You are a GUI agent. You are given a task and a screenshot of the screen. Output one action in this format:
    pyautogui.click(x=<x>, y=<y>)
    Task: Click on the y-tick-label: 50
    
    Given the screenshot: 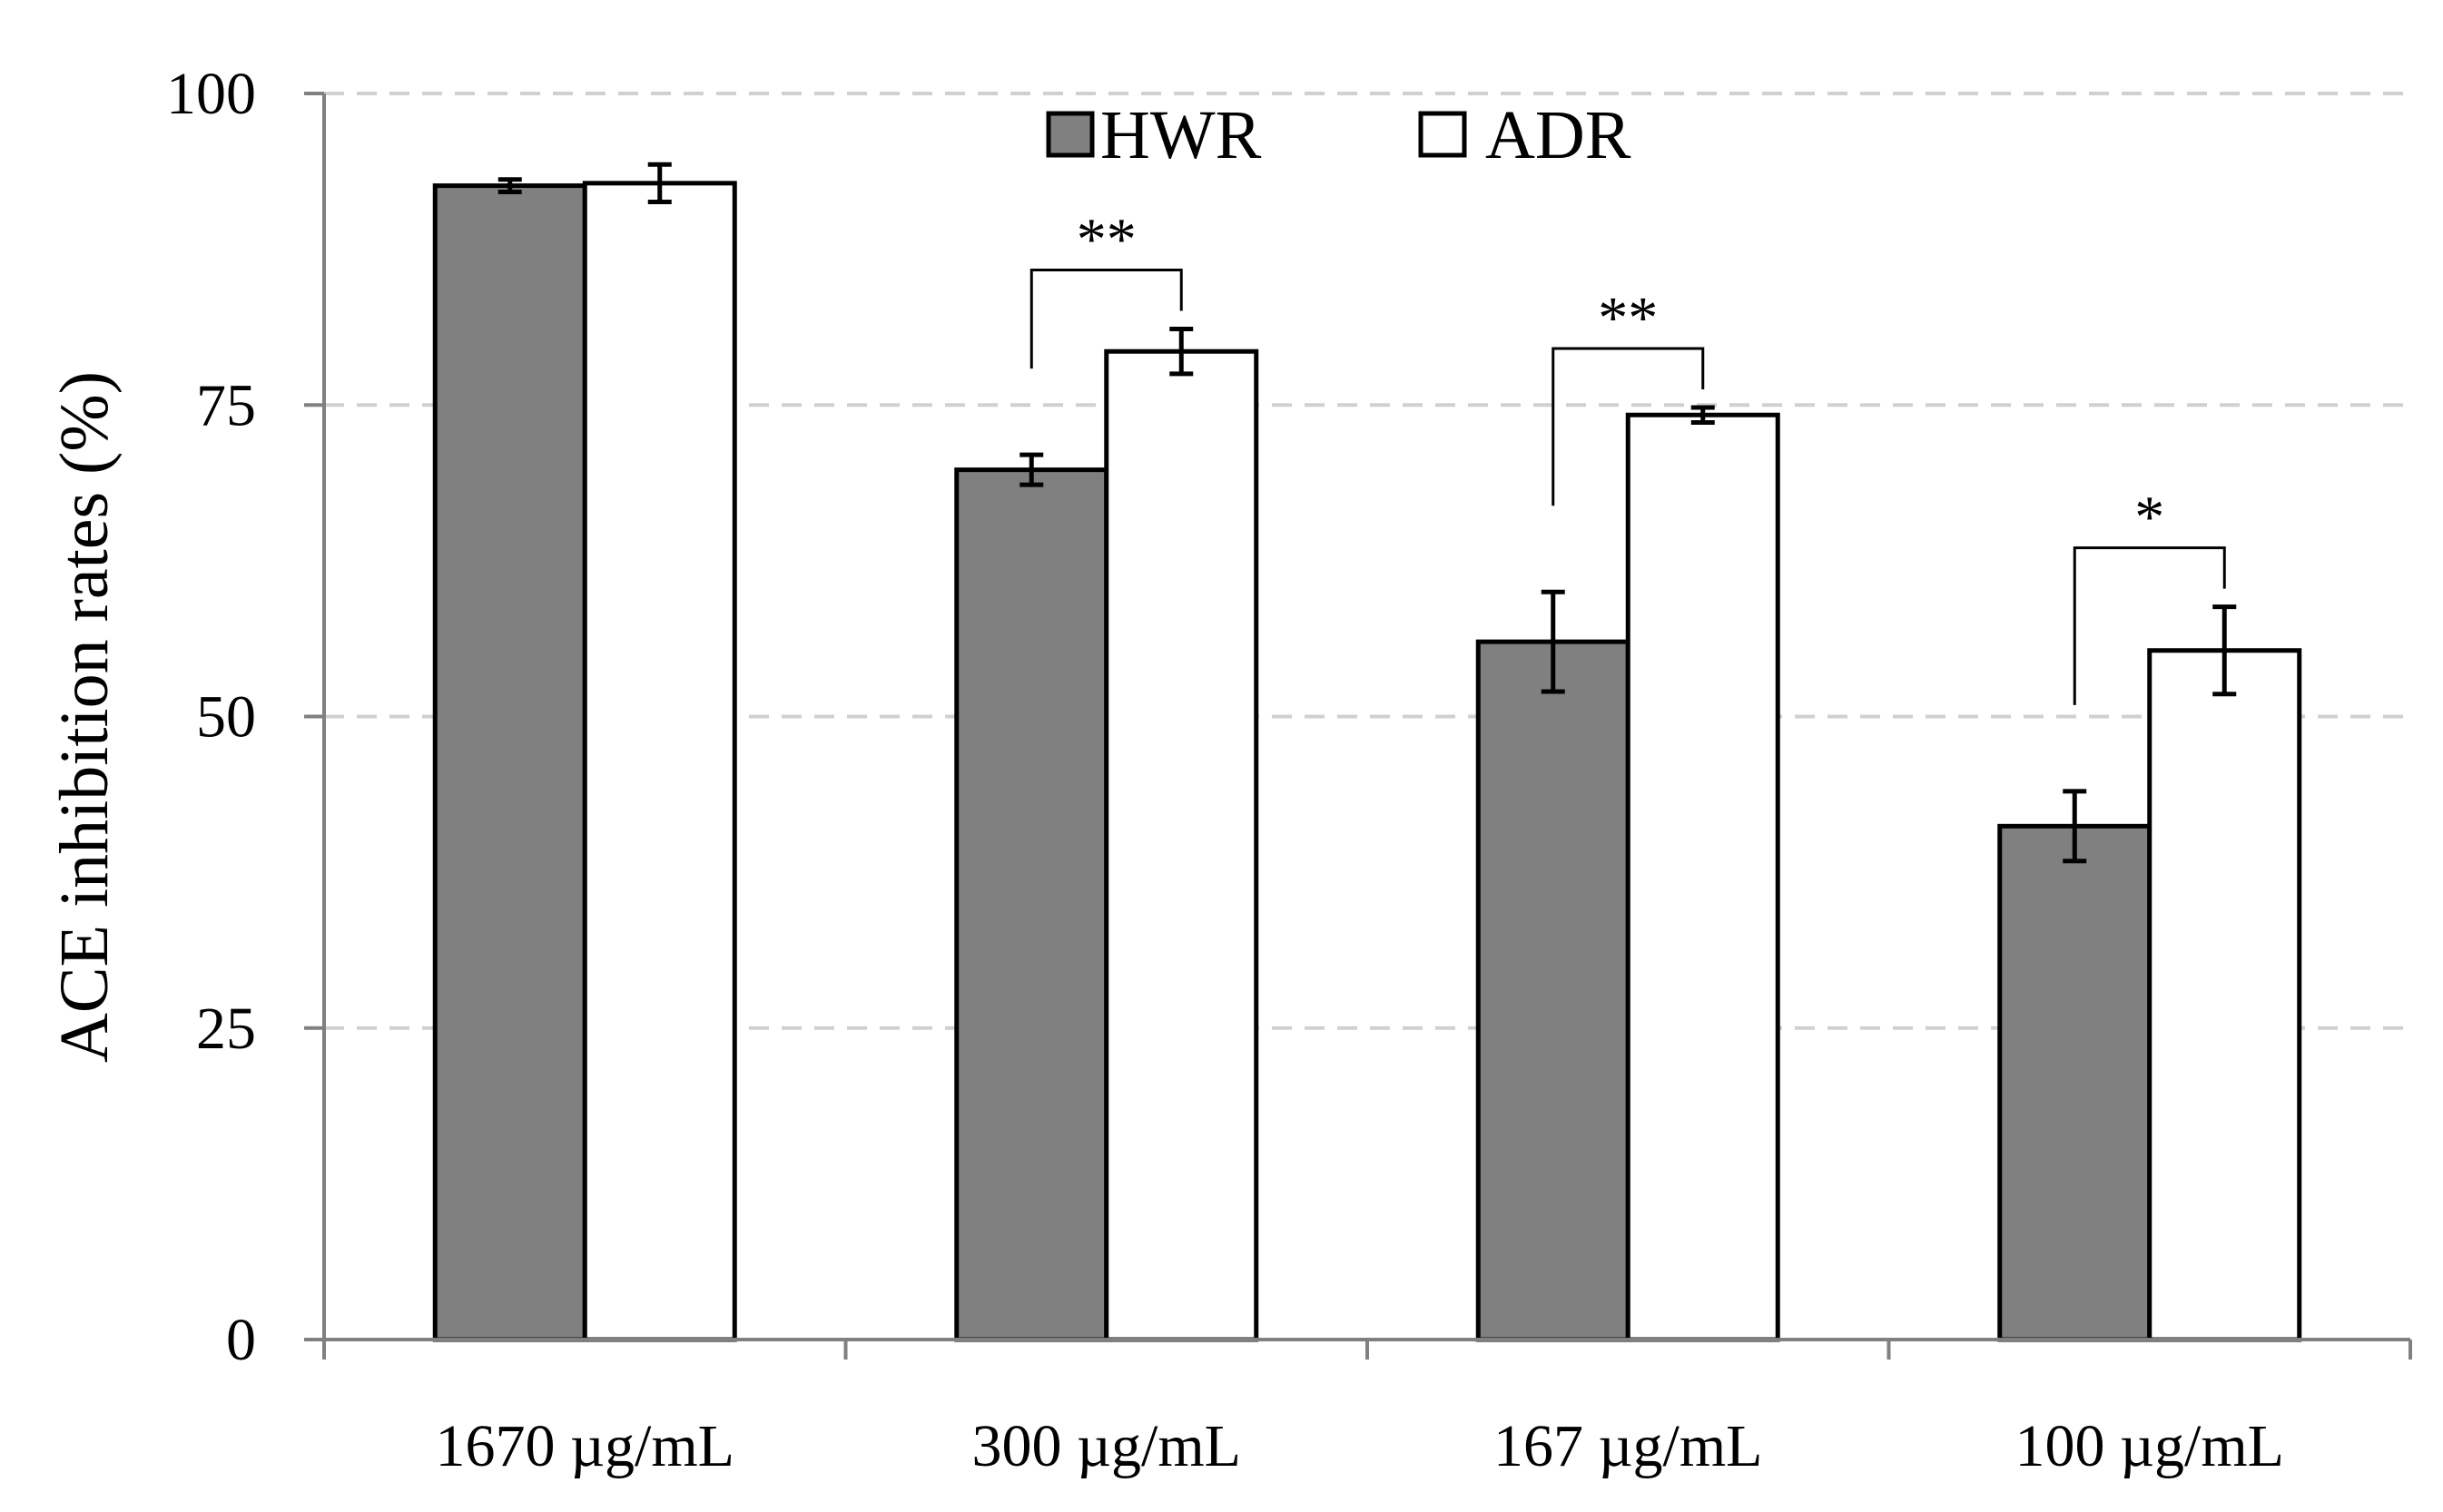 What is the action you would take?
    pyautogui.click(x=226, y=717)
    